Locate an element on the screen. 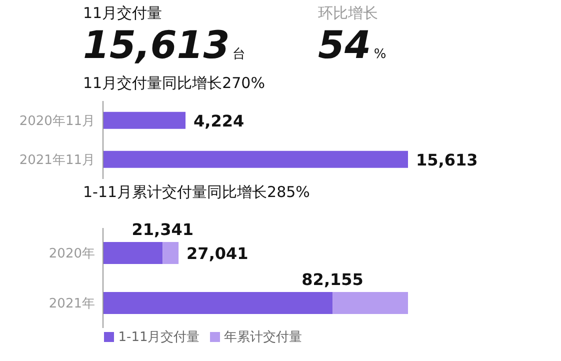 The height and width of the screenshot is (361, 561). data-label: 82,155 is located at coordinates (333, 279).